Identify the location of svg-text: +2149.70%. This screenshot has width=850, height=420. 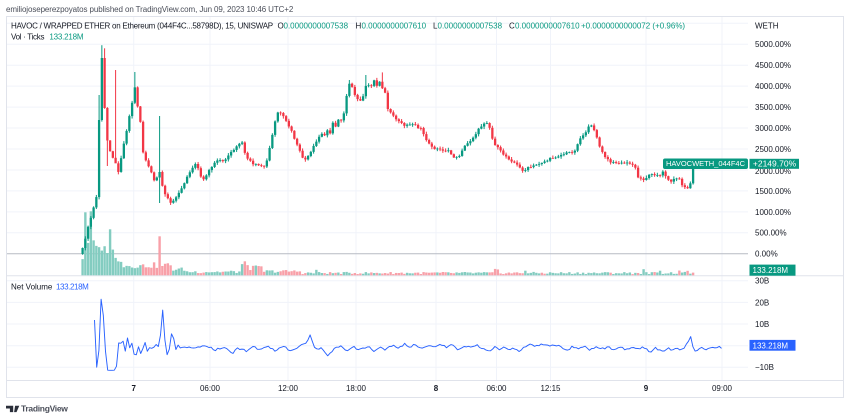
(775, 164).